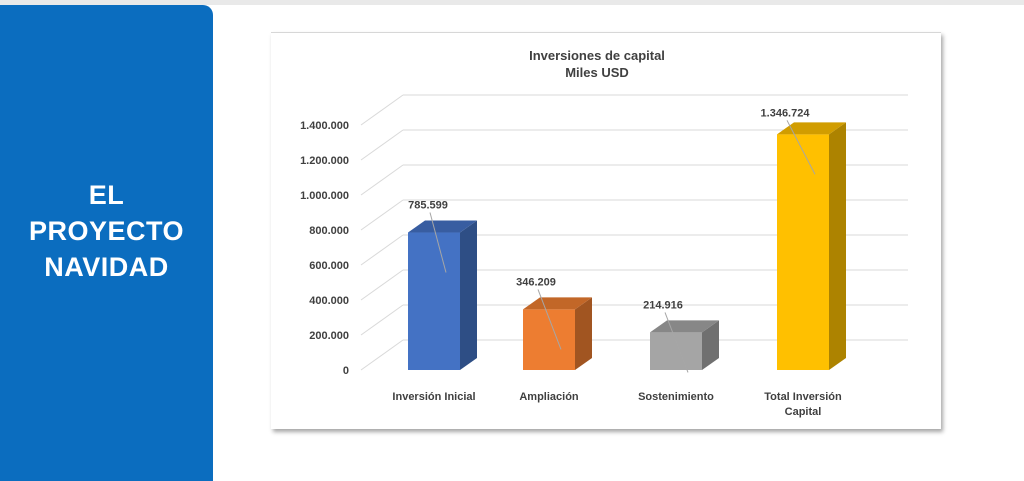  What do you see at coordinates (324, 161) in the screenshot?
I see `y-tick-label: 1.200.000` at bounding box center [324, 161].